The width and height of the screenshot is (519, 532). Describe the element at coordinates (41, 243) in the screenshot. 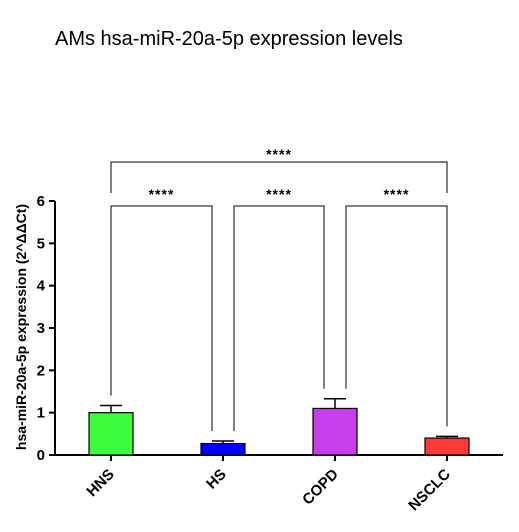

I see `y-tick-label: 5` at that location.